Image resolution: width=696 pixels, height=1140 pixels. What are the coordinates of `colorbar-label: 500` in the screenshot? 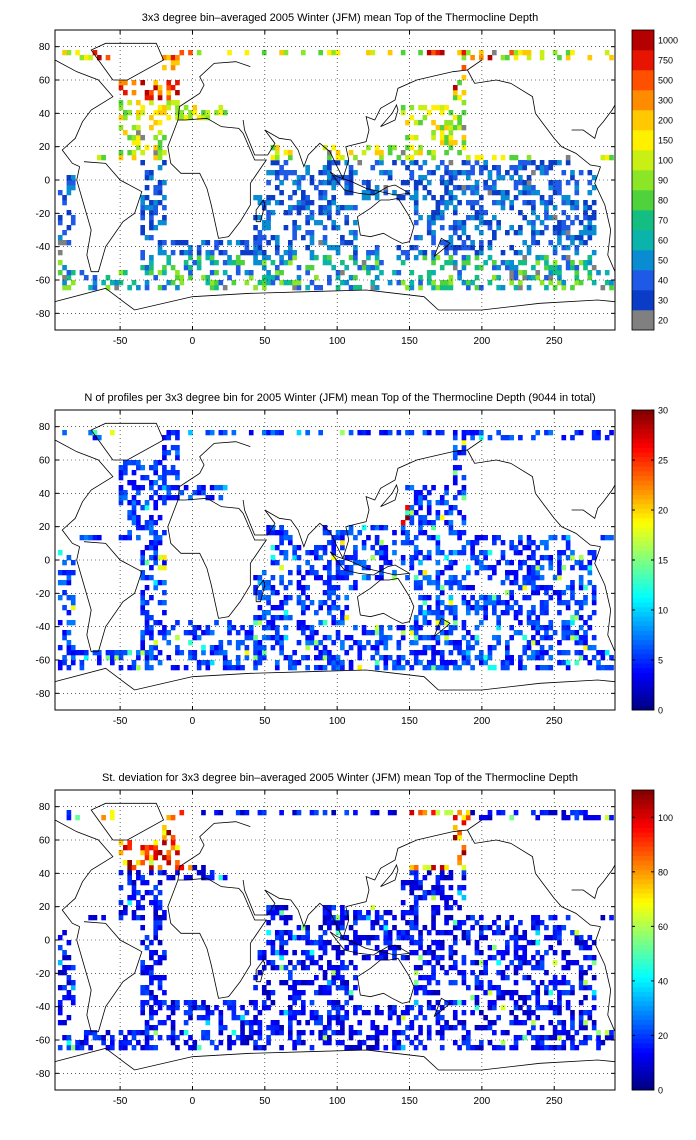 It's located at (665, 81).